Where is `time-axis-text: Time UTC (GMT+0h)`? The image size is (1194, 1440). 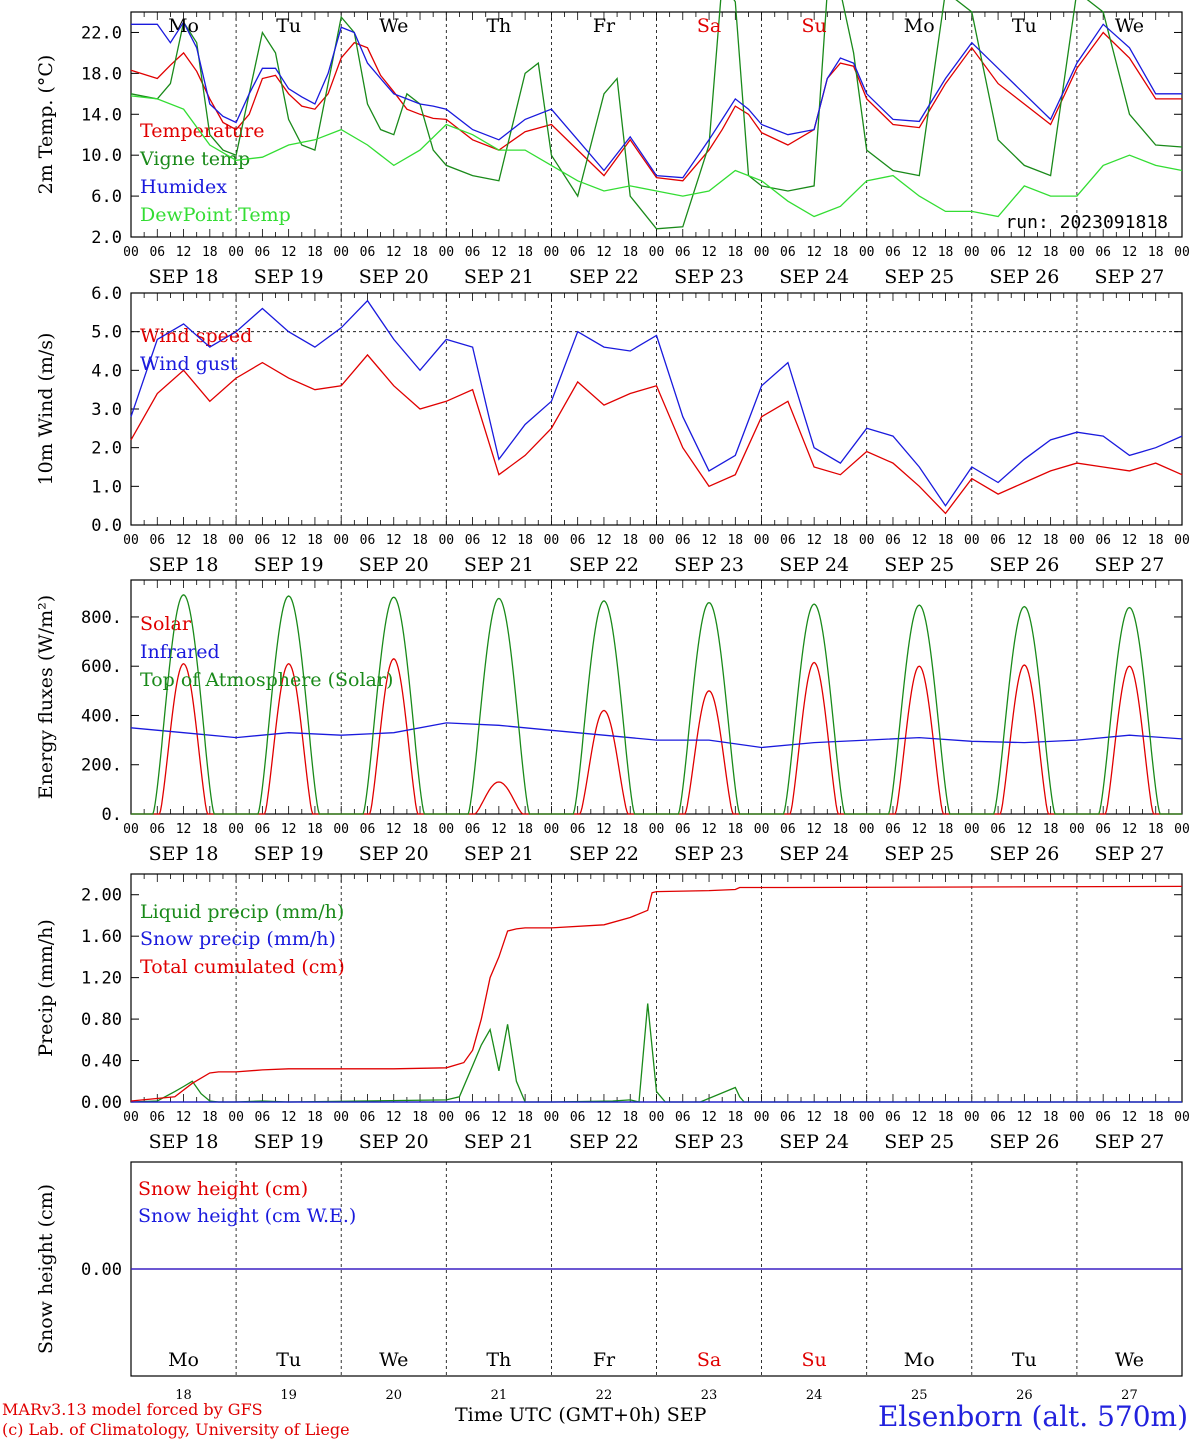
time-axis-text: Time UTC (GMT+0h) is located at coordinates (558, 1415).